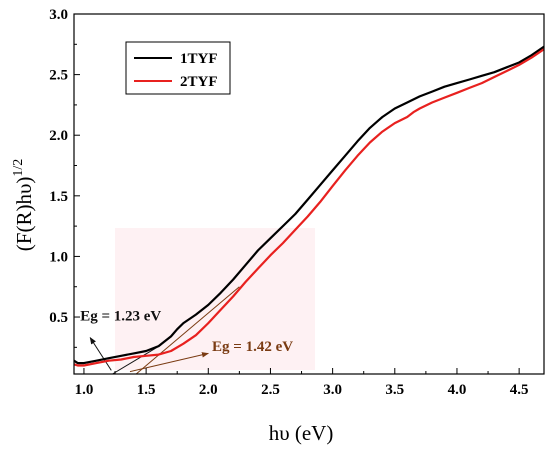 The width and height of the screenshot is (550, 451). What do you see at coordinates (332, 390) in the screenshot?
I see `x-tick-label: 3.0` at bounding box center [332, 390].